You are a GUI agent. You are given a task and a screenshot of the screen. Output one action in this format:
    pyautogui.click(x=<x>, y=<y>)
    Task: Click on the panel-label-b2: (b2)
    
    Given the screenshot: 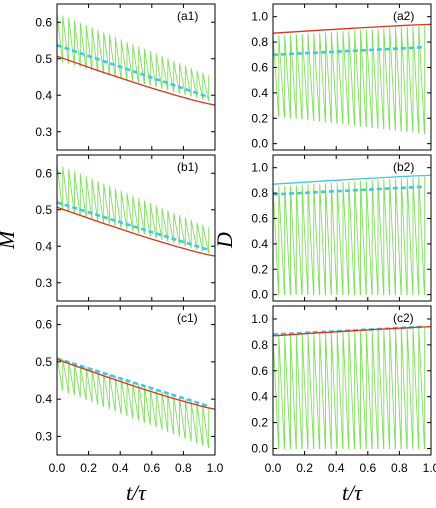 What is the action you would take?
    pyautogui.click(x=403, y=167)
    